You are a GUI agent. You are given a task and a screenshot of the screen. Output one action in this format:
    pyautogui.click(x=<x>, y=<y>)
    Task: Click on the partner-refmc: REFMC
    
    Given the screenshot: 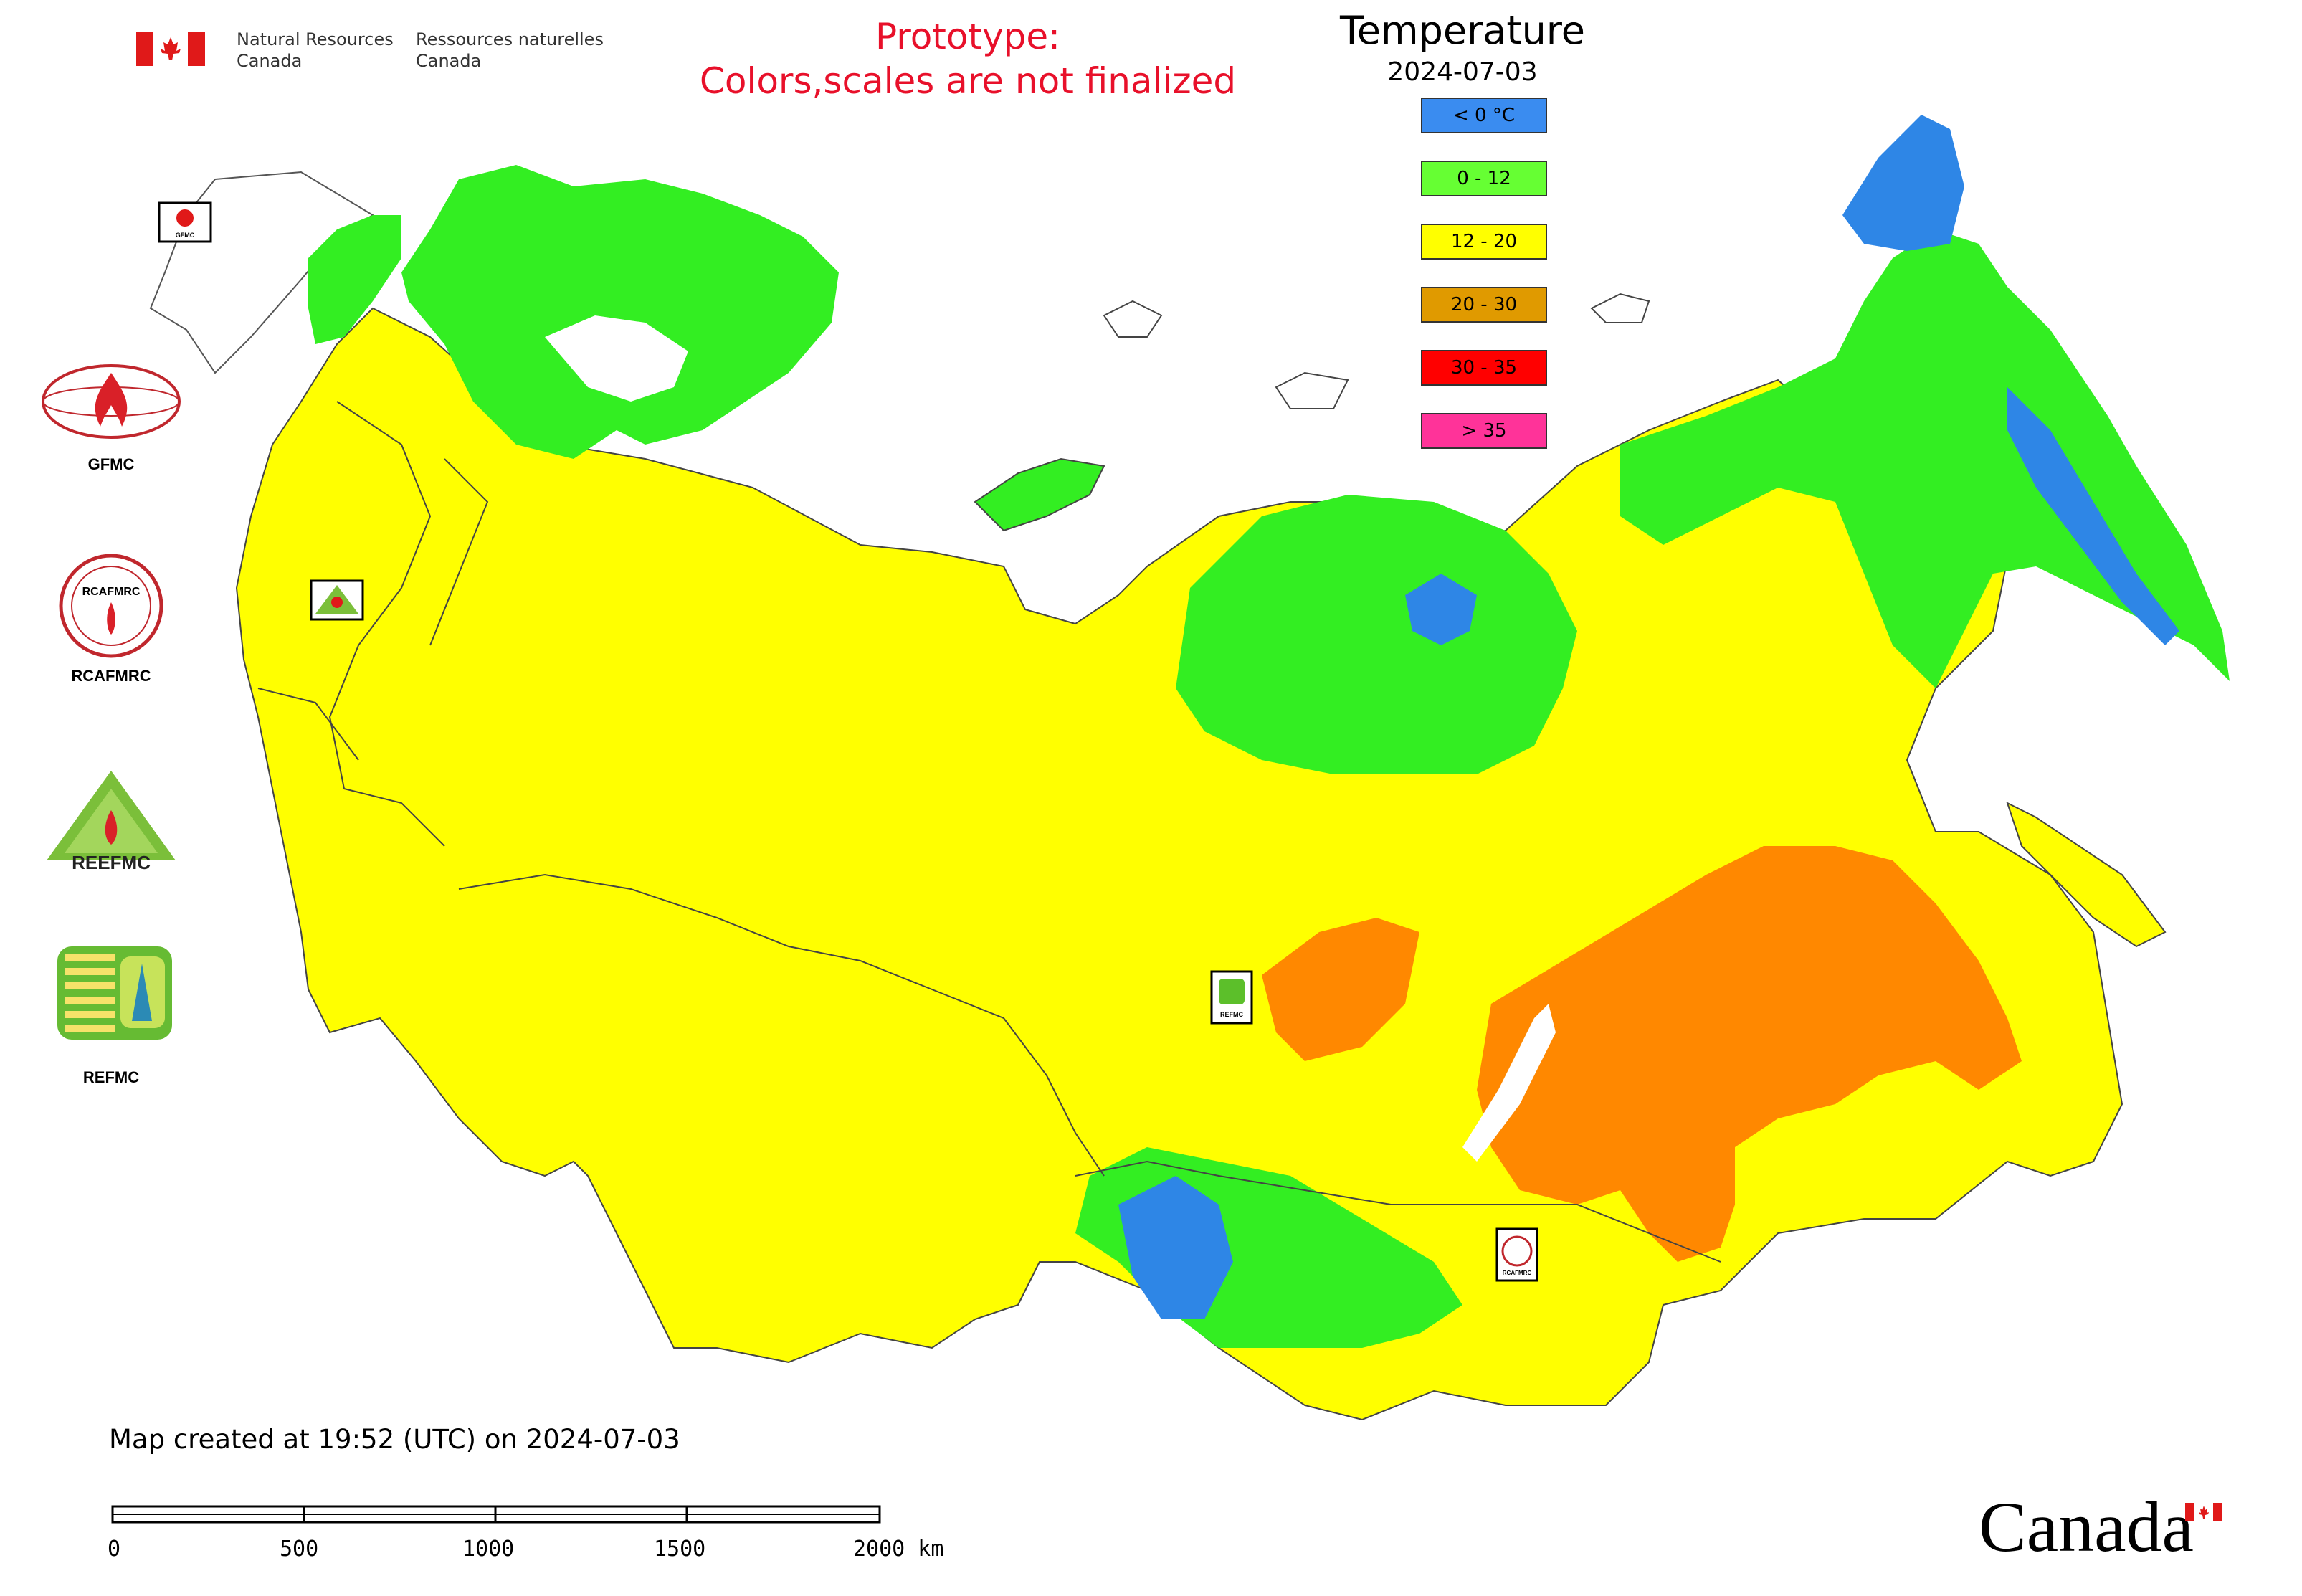 What is the action you would take?
    pyautogui.click(x=112, y=1018)
    